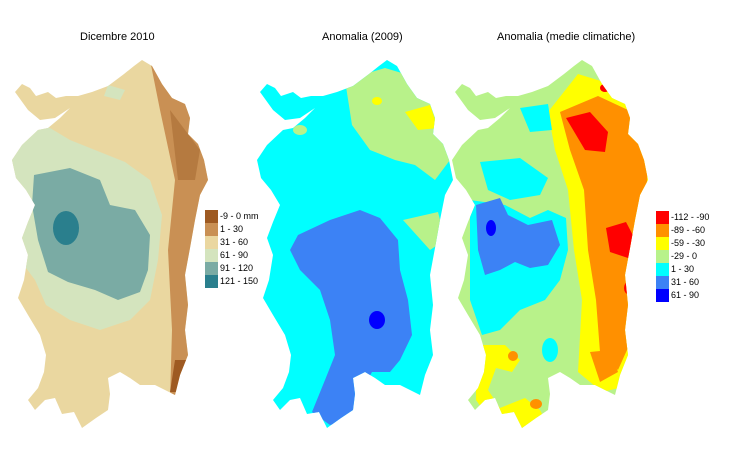 The height and width of the screenshot is (450, 730). Describe the element at coordinates (688, 230) in the screenshot. I see `legend-label: -89 - -60` at that location.